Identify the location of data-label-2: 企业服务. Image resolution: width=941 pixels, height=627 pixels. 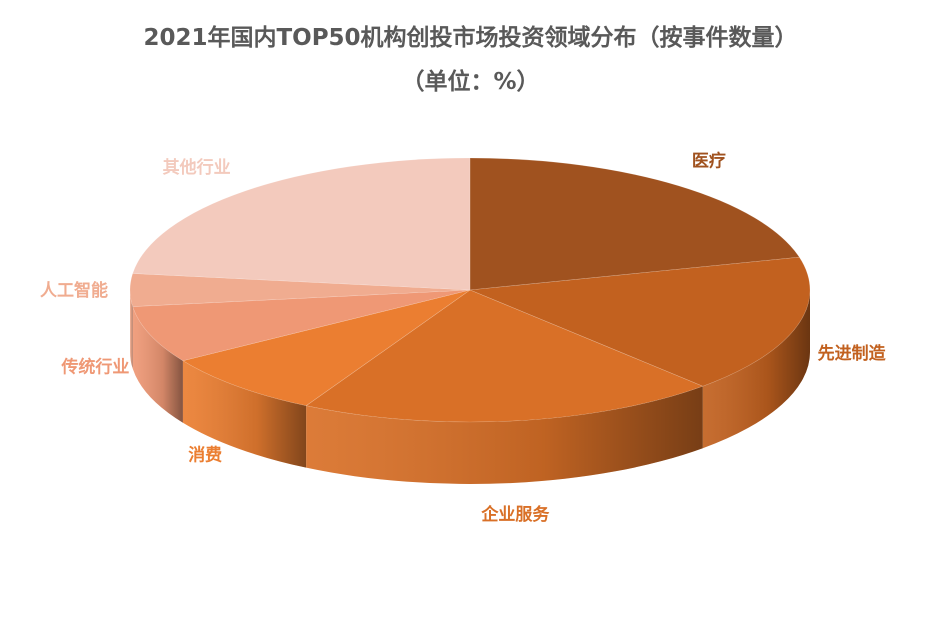
(515, 514).